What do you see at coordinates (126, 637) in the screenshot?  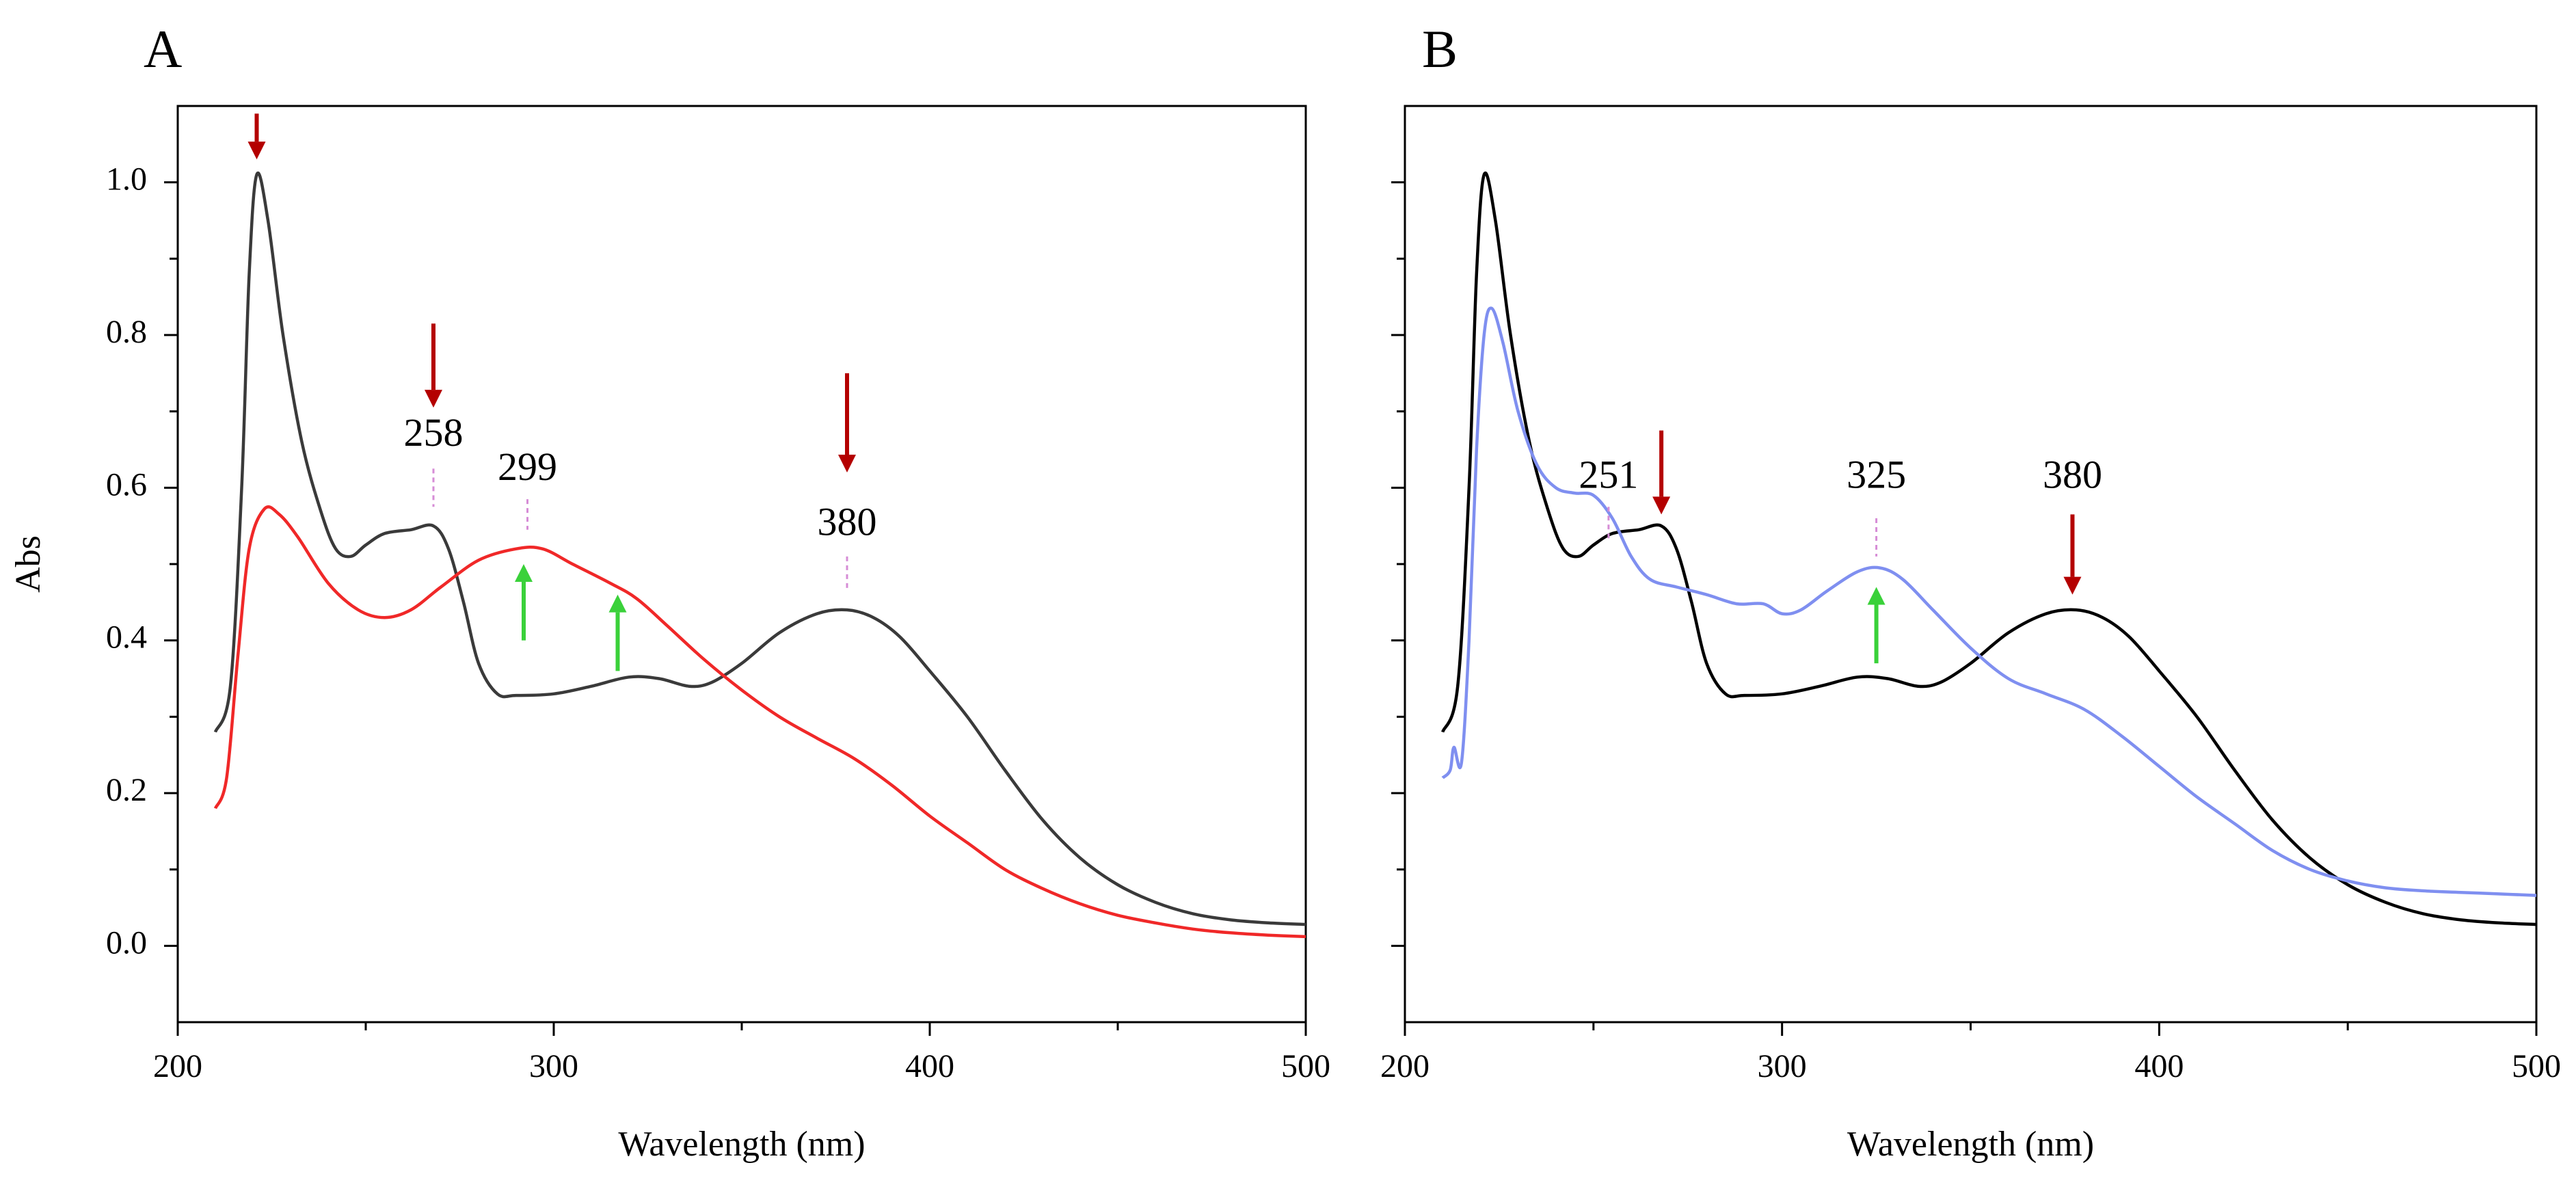 I see `y-tick-label: 0.4` at bounding box center [126, 637].